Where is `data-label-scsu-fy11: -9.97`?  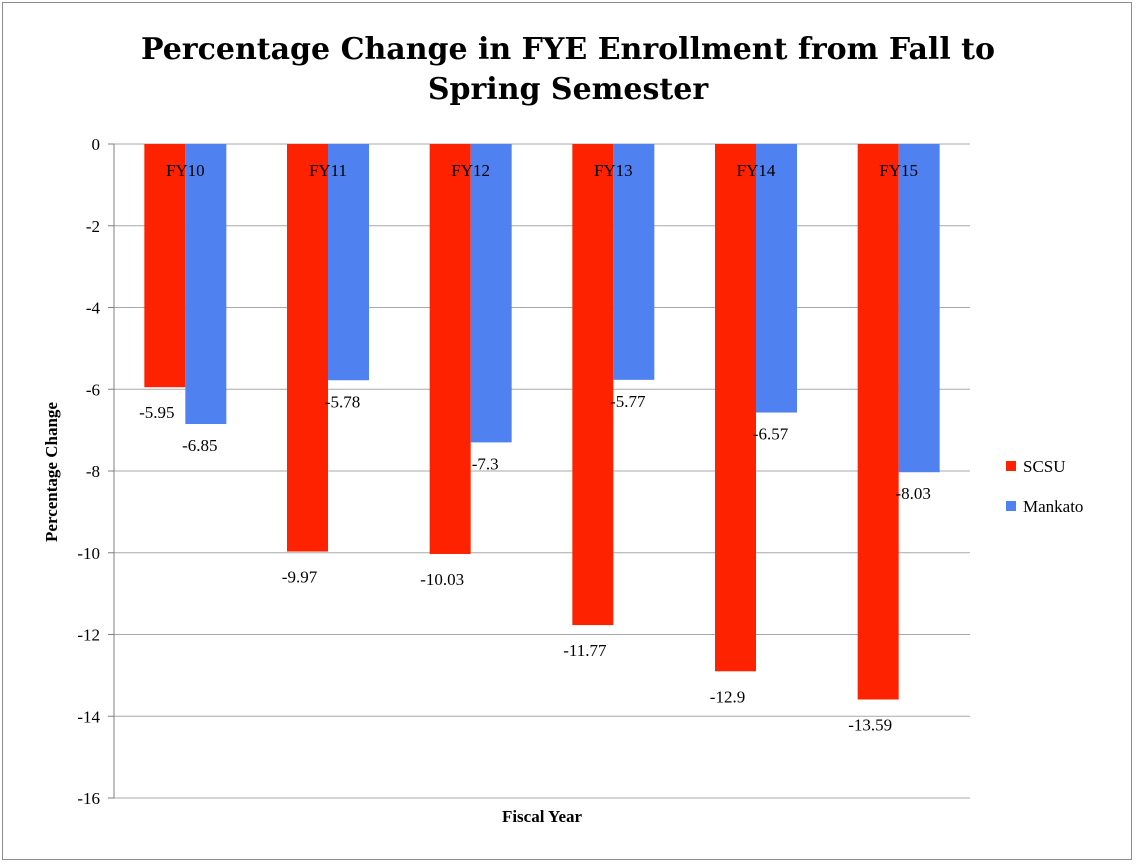 data-label-scsu-fy11: -9.97 is located at coordinates (300, 577).